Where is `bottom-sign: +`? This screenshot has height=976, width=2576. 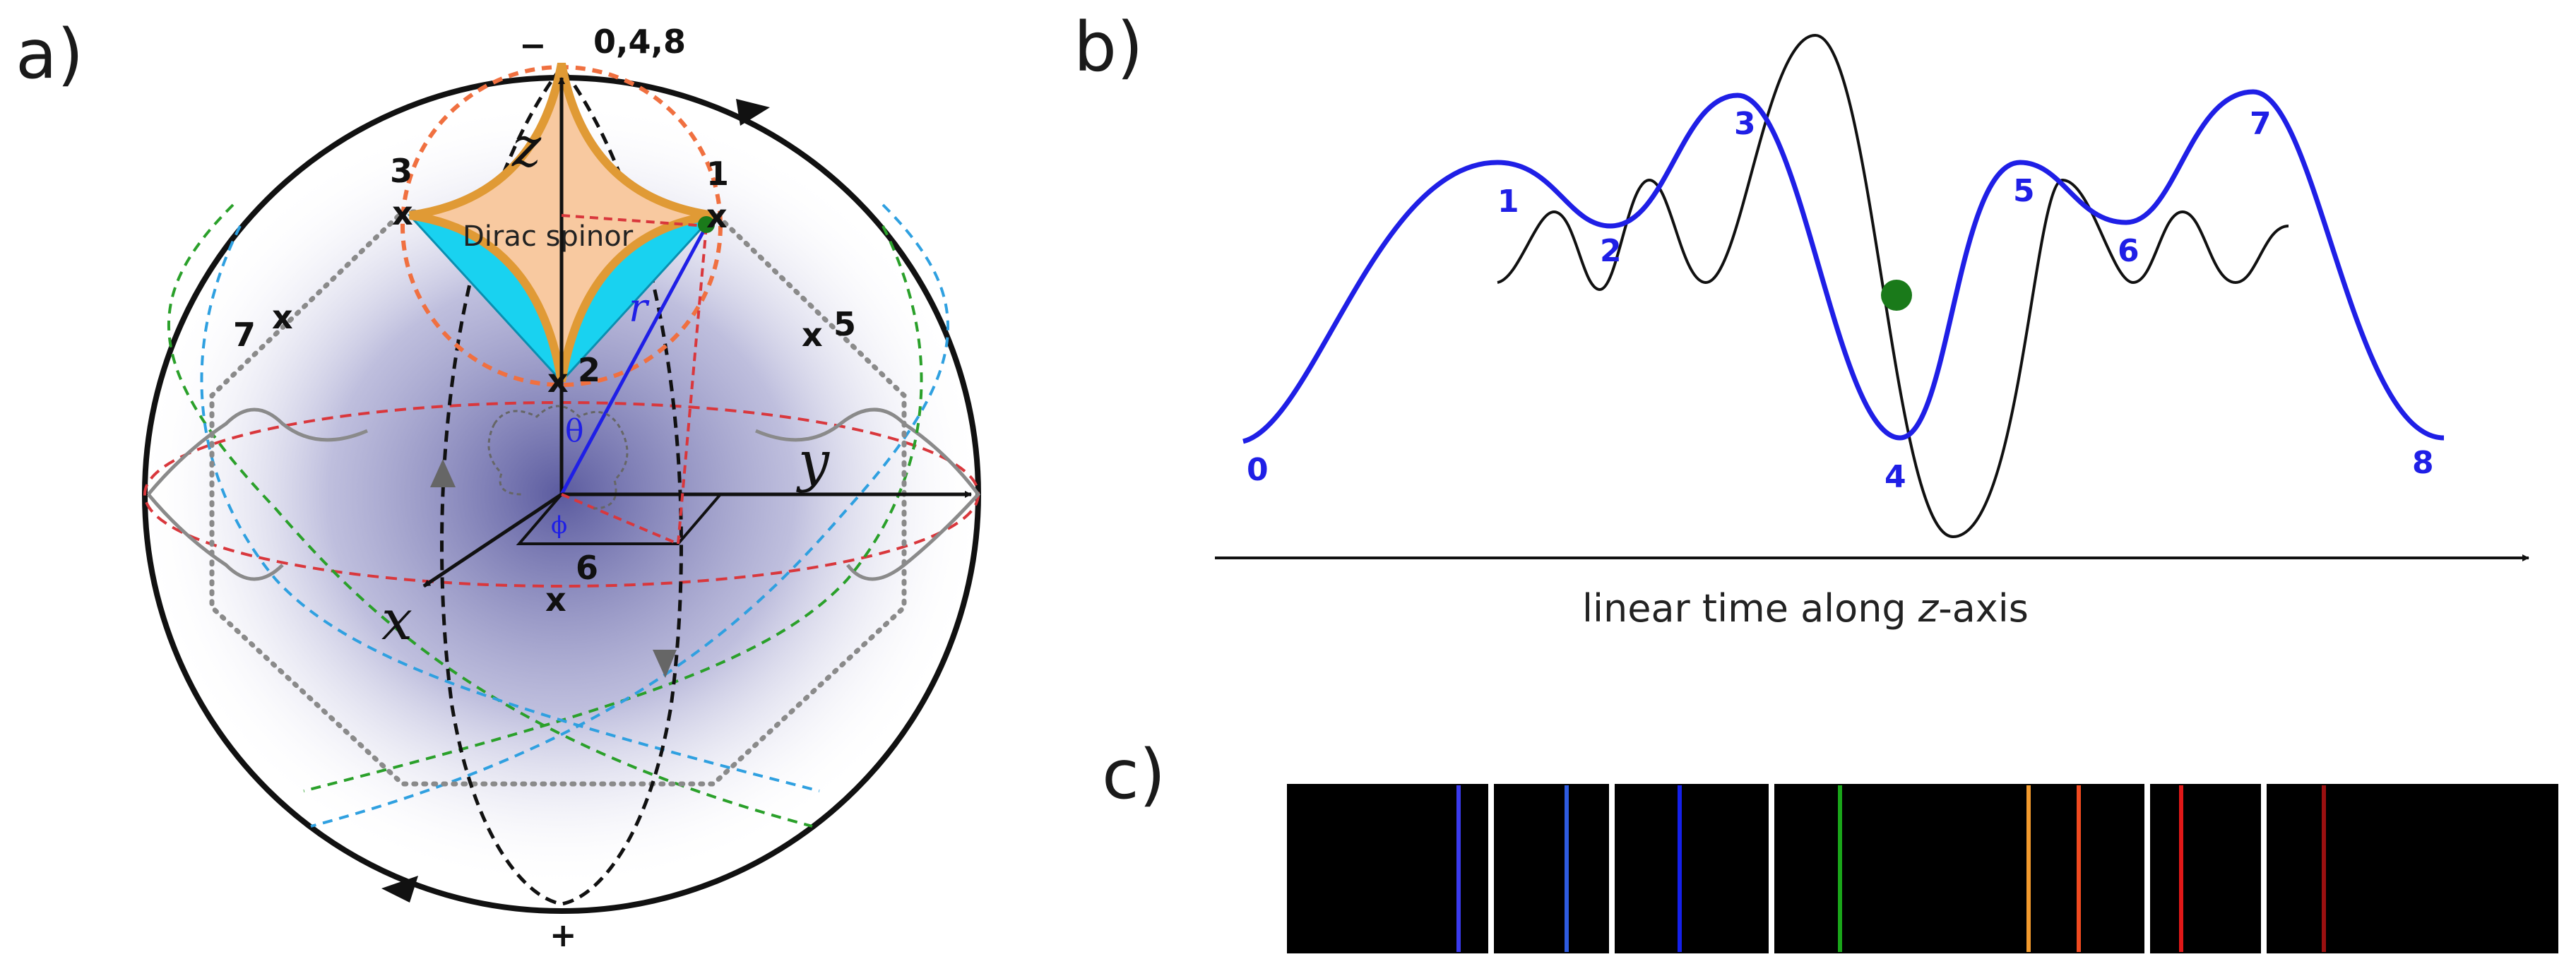 bottom-sign: + is located at coordinates (563, 935).